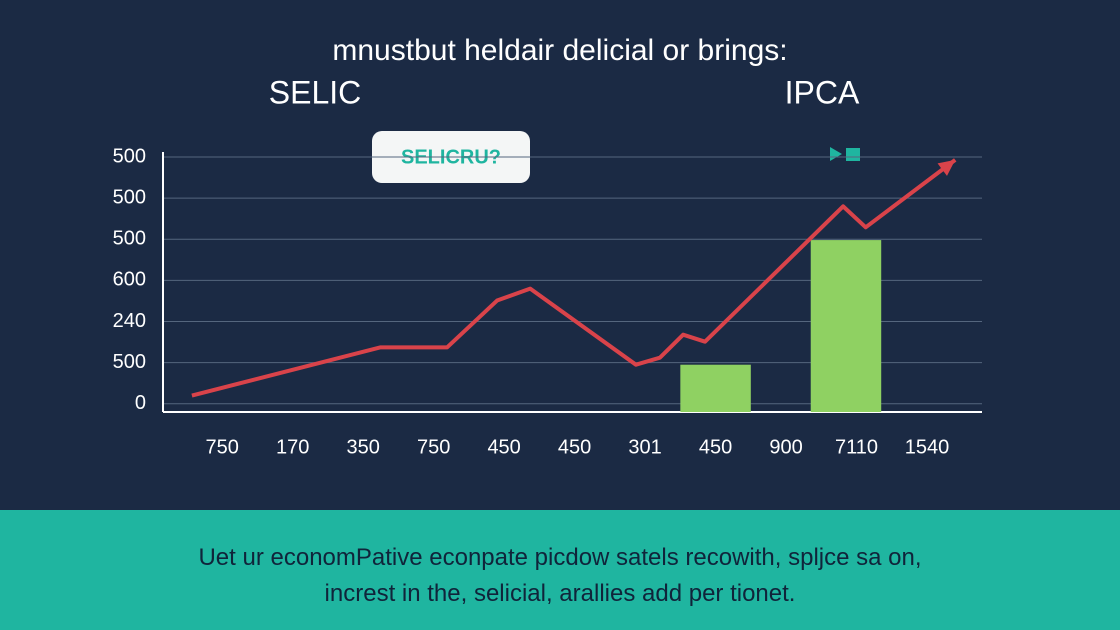 The width and height of the screenshot is (1120, 630). I want to click on arrow-head, so click(946, 167).